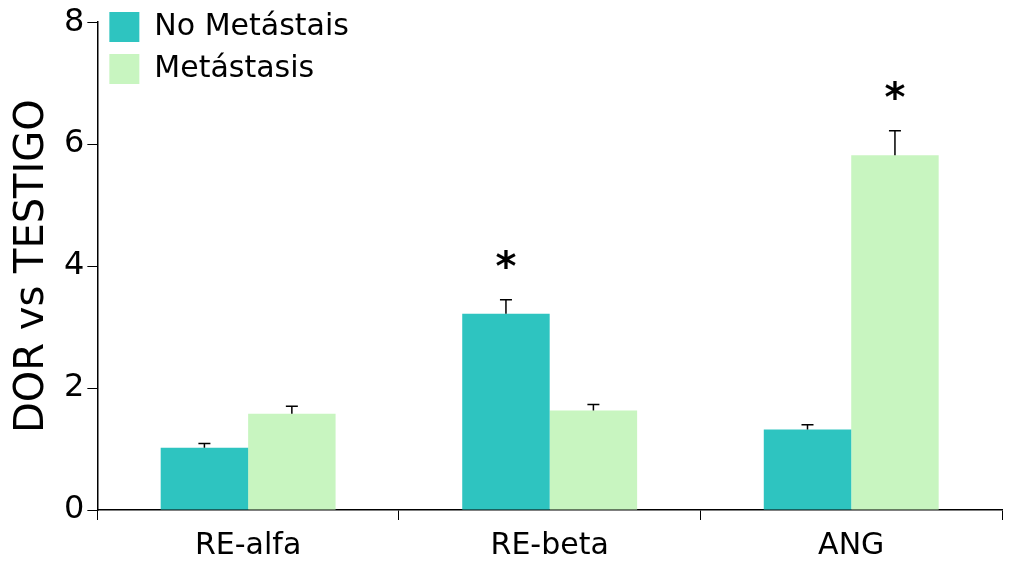  What do you see at coordinates (74, 263) in the screenshot?
I see `y-tick-label: 4` at bounding box center [74, 263].